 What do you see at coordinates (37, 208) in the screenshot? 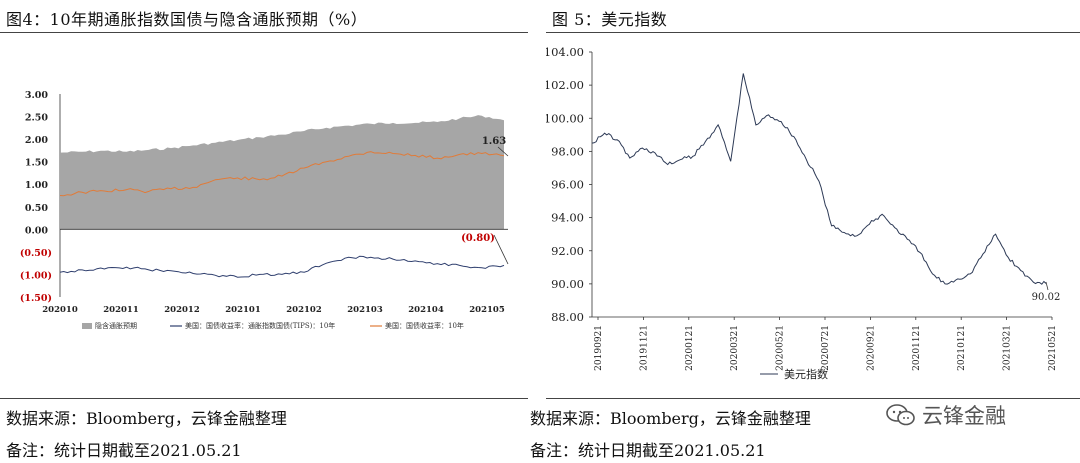
I see `left-y-tick-label: 0.50` at bounding box center [37, 208].